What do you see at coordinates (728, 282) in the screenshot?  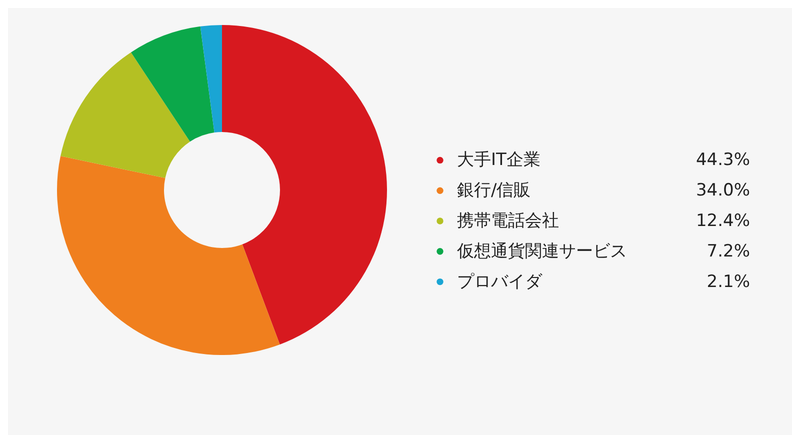 I see `data-label: 2.1%` at bounding box center [728, 282].